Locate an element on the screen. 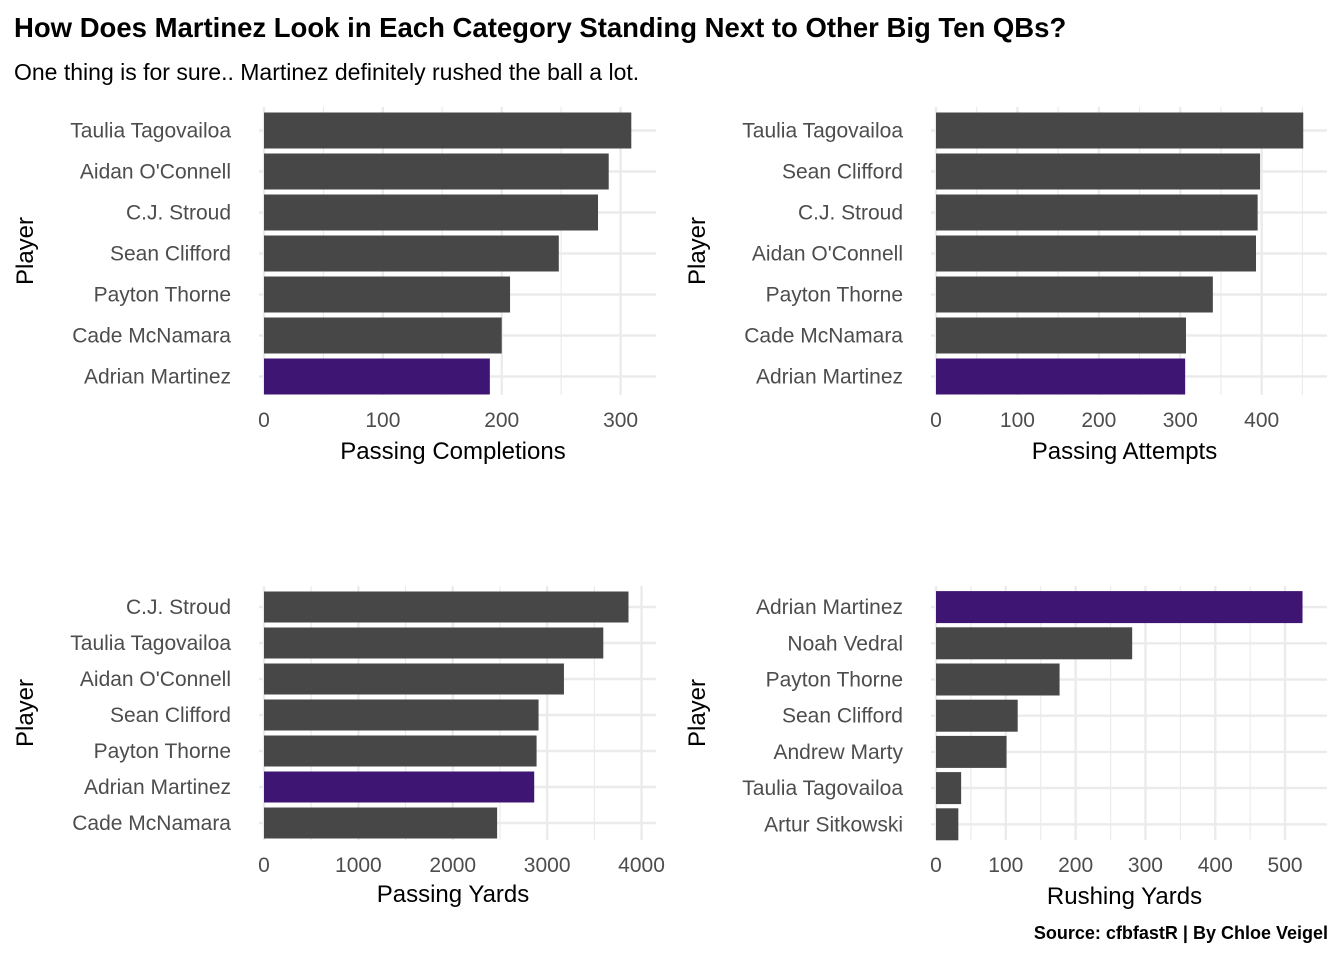  x-tick-label: 4000 is located at coordinates (641, 865).